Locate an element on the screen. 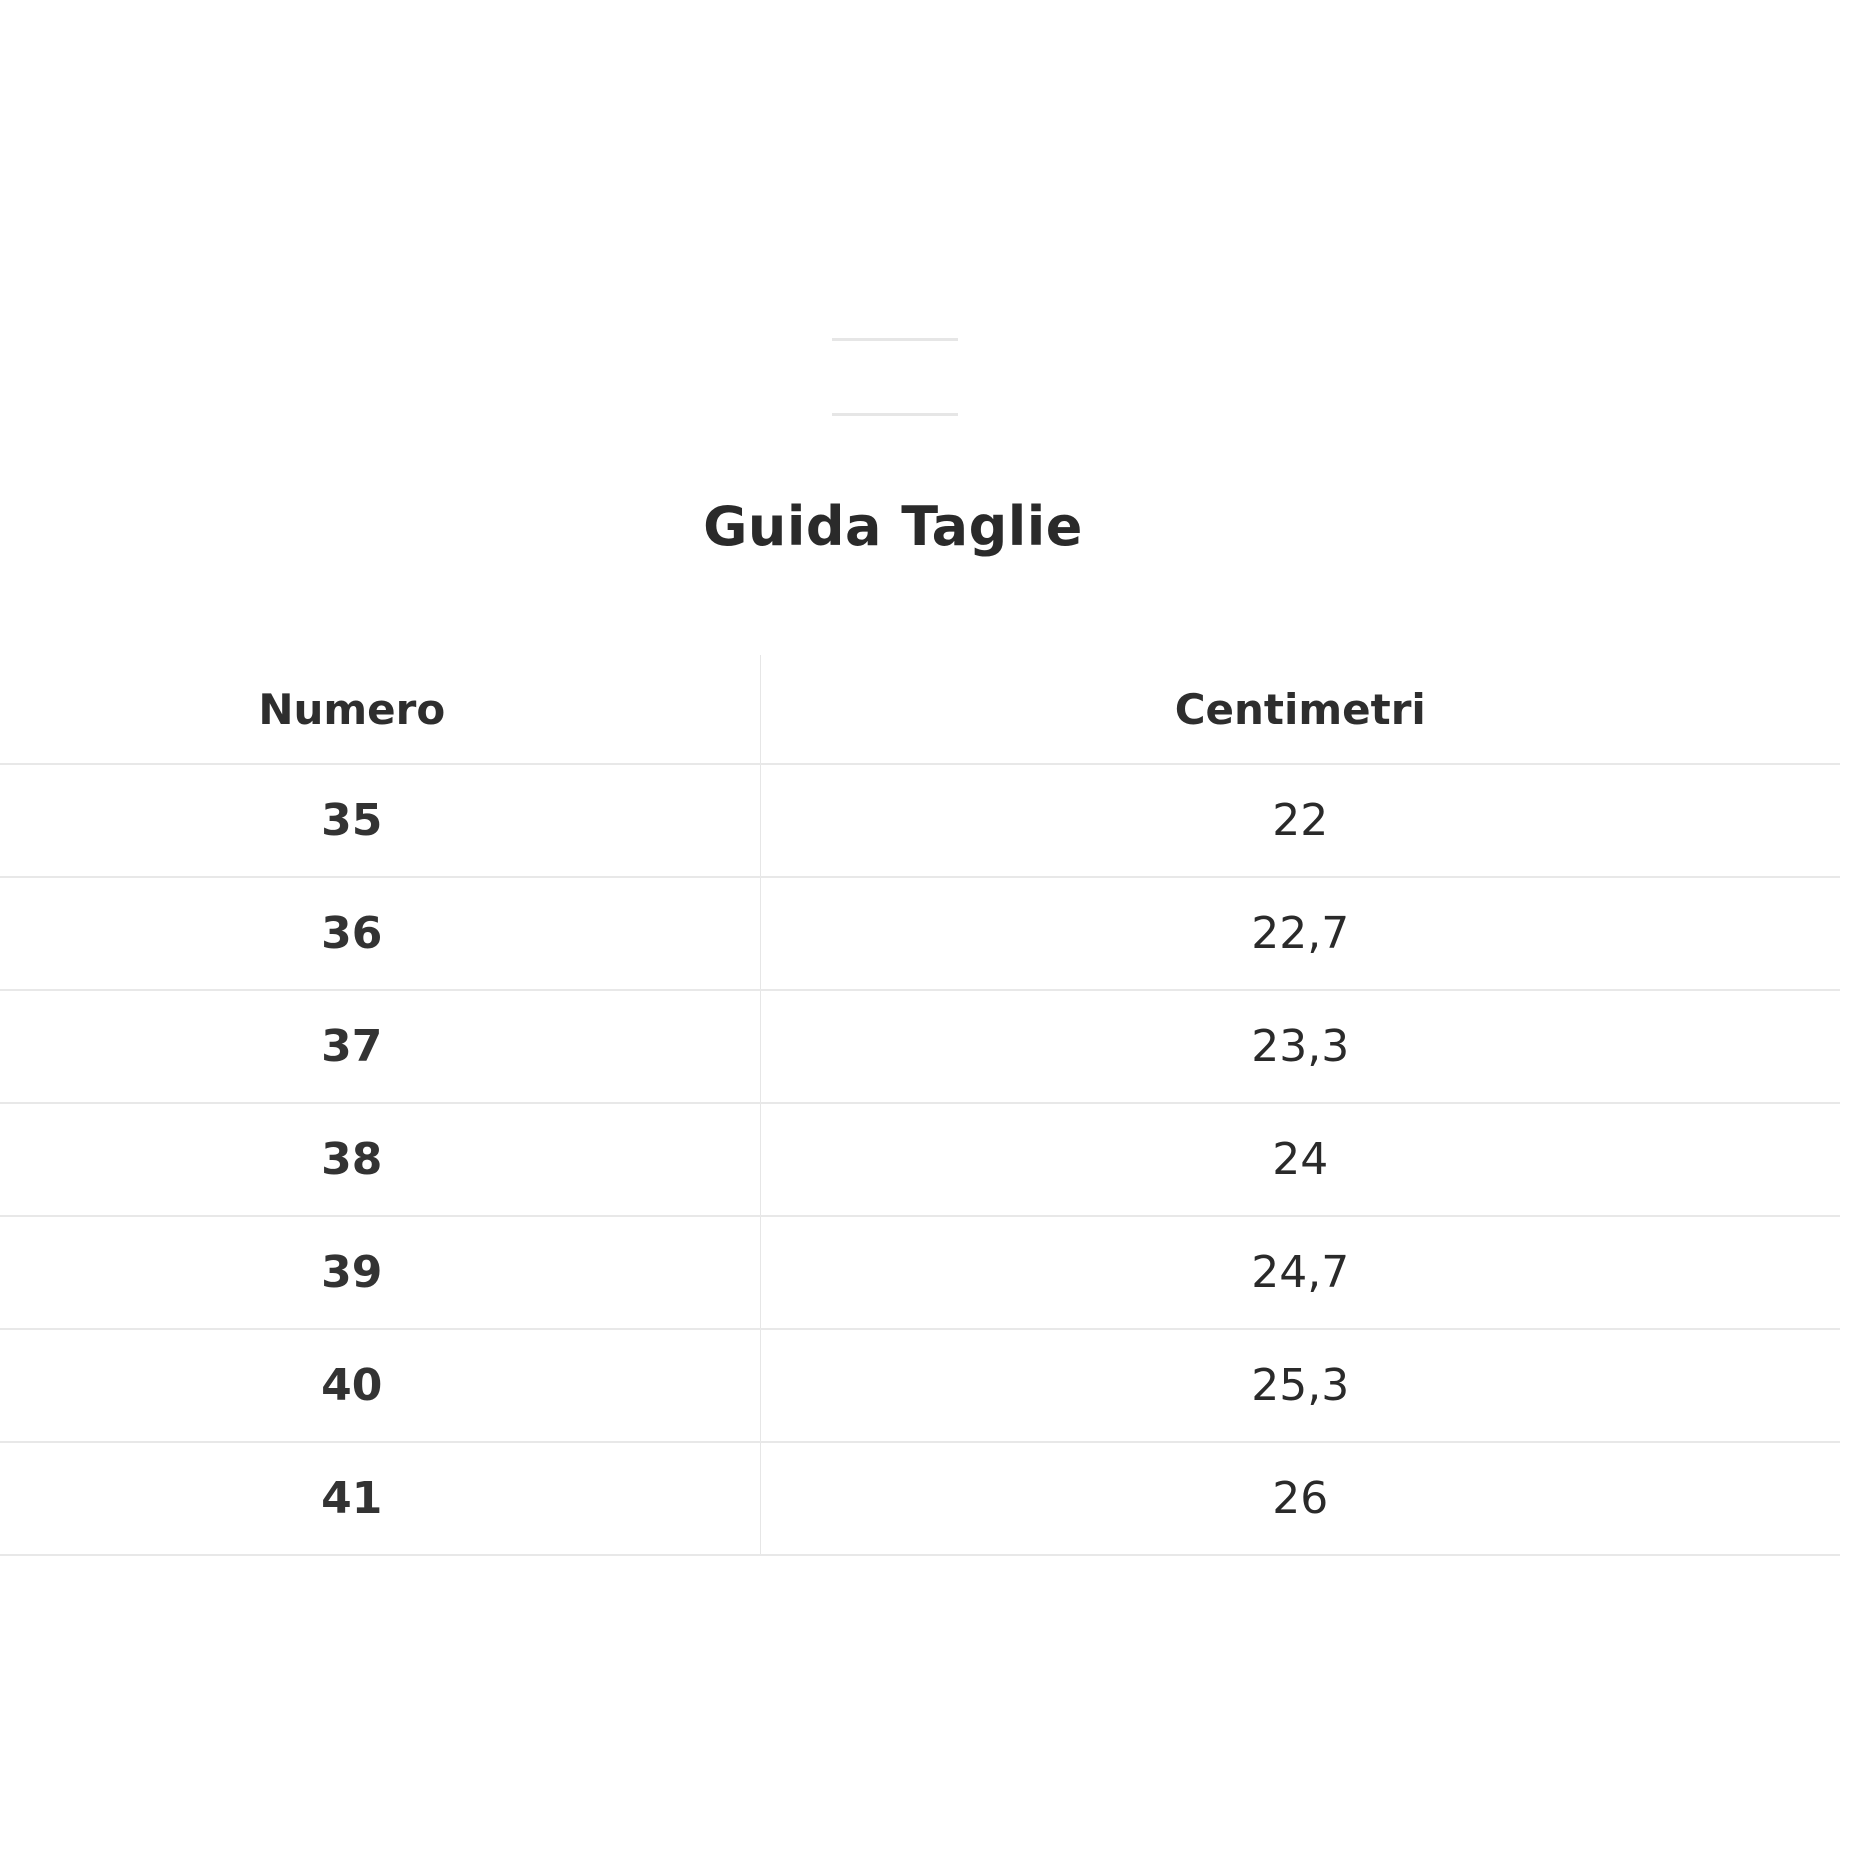 Image resolution: width=1863 pixels, height=1863 pixels. table-row: 40 25,3 is located at coordinates (920, 1386).